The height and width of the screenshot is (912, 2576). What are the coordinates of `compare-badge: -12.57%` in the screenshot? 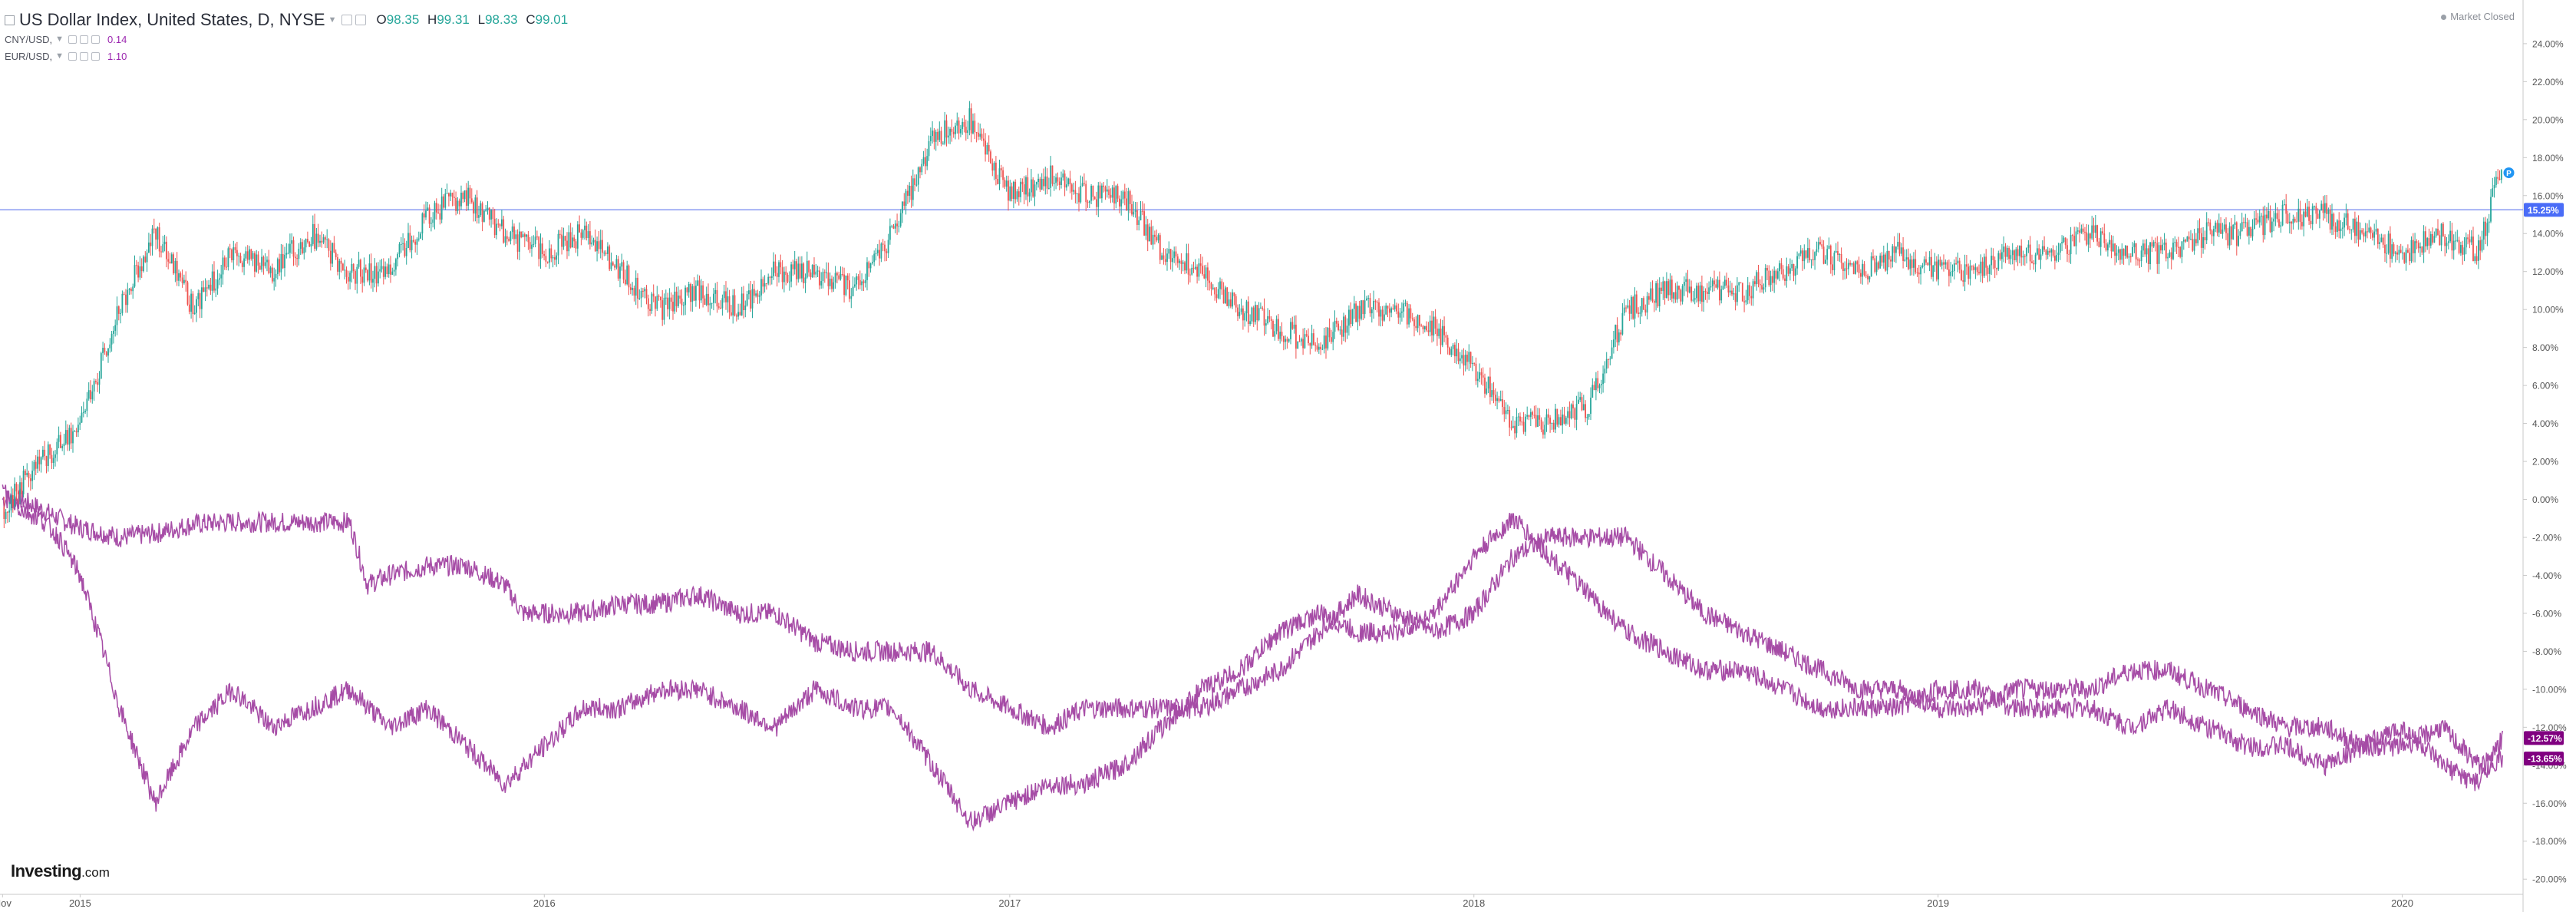 It's located at (2545, 738).